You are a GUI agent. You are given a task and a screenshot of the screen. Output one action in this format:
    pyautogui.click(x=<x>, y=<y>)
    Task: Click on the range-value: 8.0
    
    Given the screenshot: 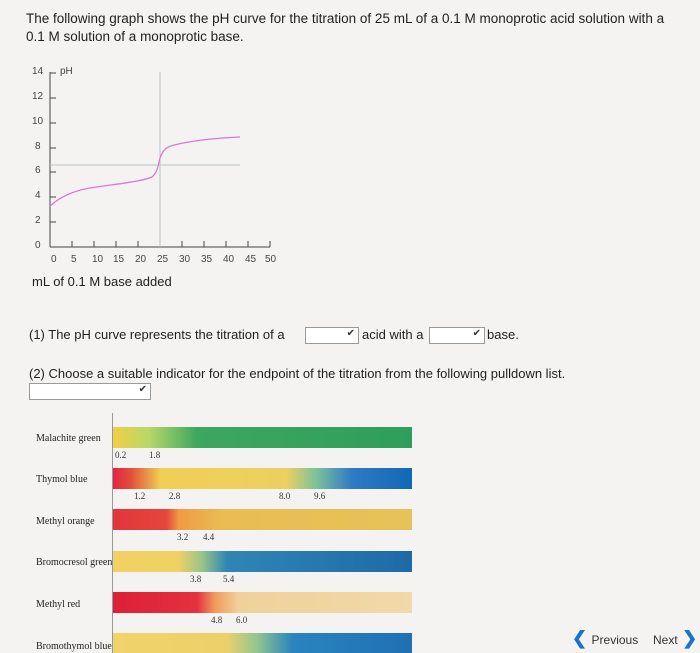 What is the action you would take?
    pyautogui.click(x=285, y=496)
    